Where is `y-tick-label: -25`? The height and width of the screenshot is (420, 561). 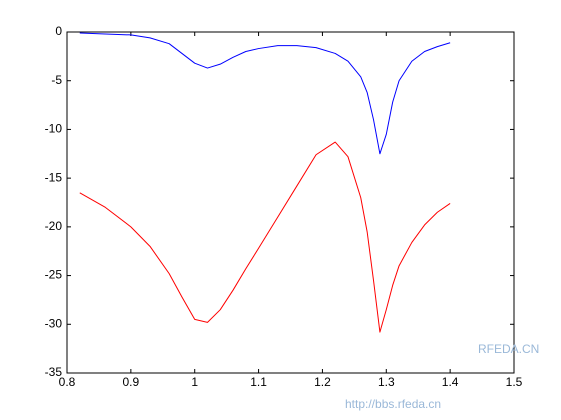 y-tick-label: -25 is located at coordinates (54, 275).